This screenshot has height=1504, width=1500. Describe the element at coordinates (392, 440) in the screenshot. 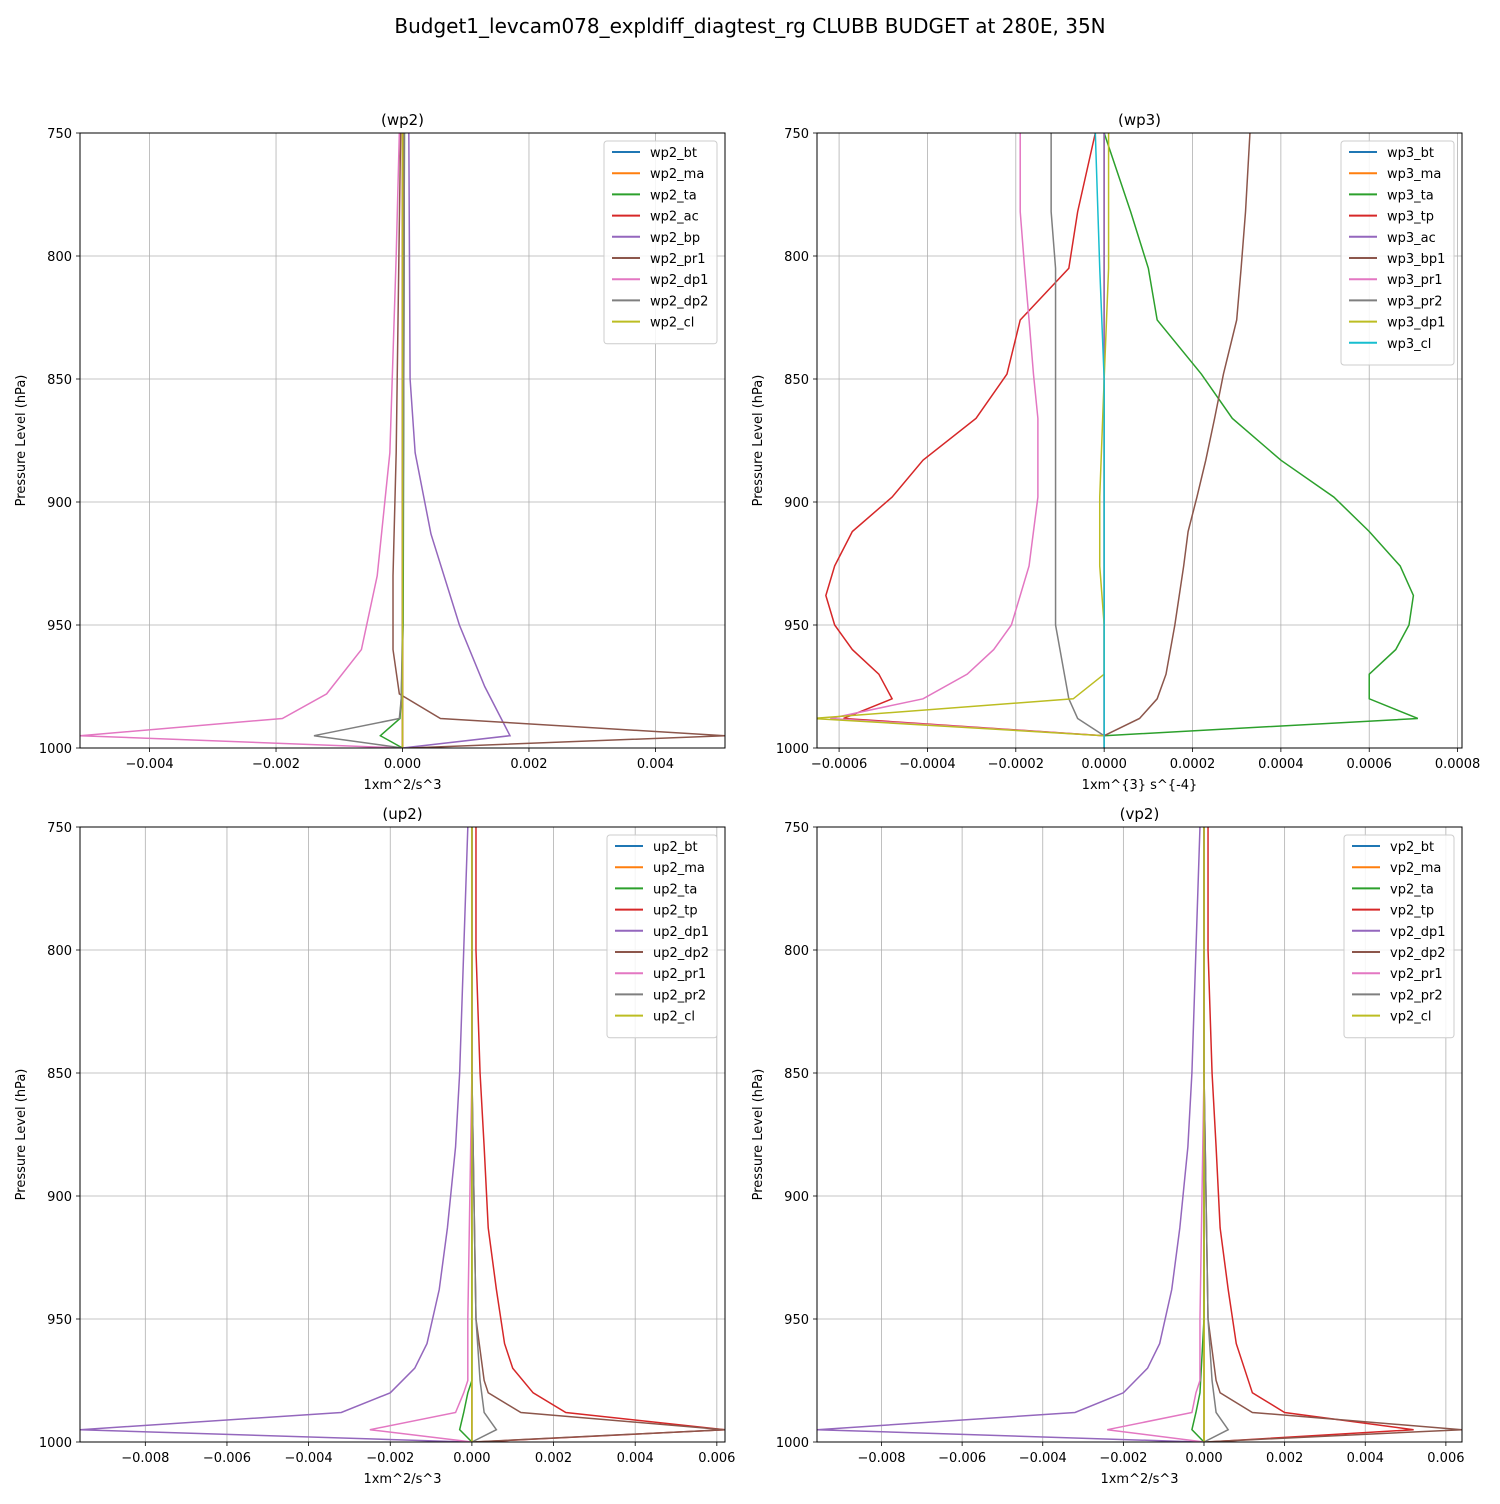

I see `panel-1-series-wp2_ta` at that location.